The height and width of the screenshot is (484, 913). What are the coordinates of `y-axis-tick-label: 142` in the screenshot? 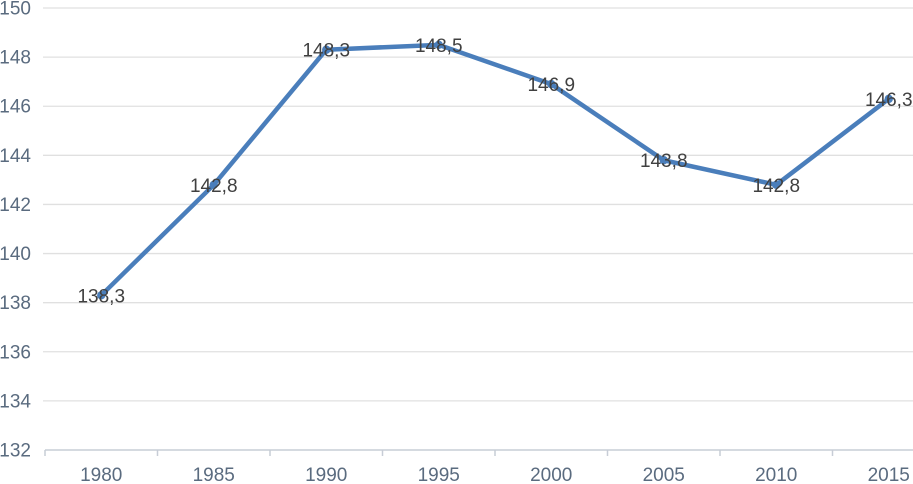 It's located at (15, 205).